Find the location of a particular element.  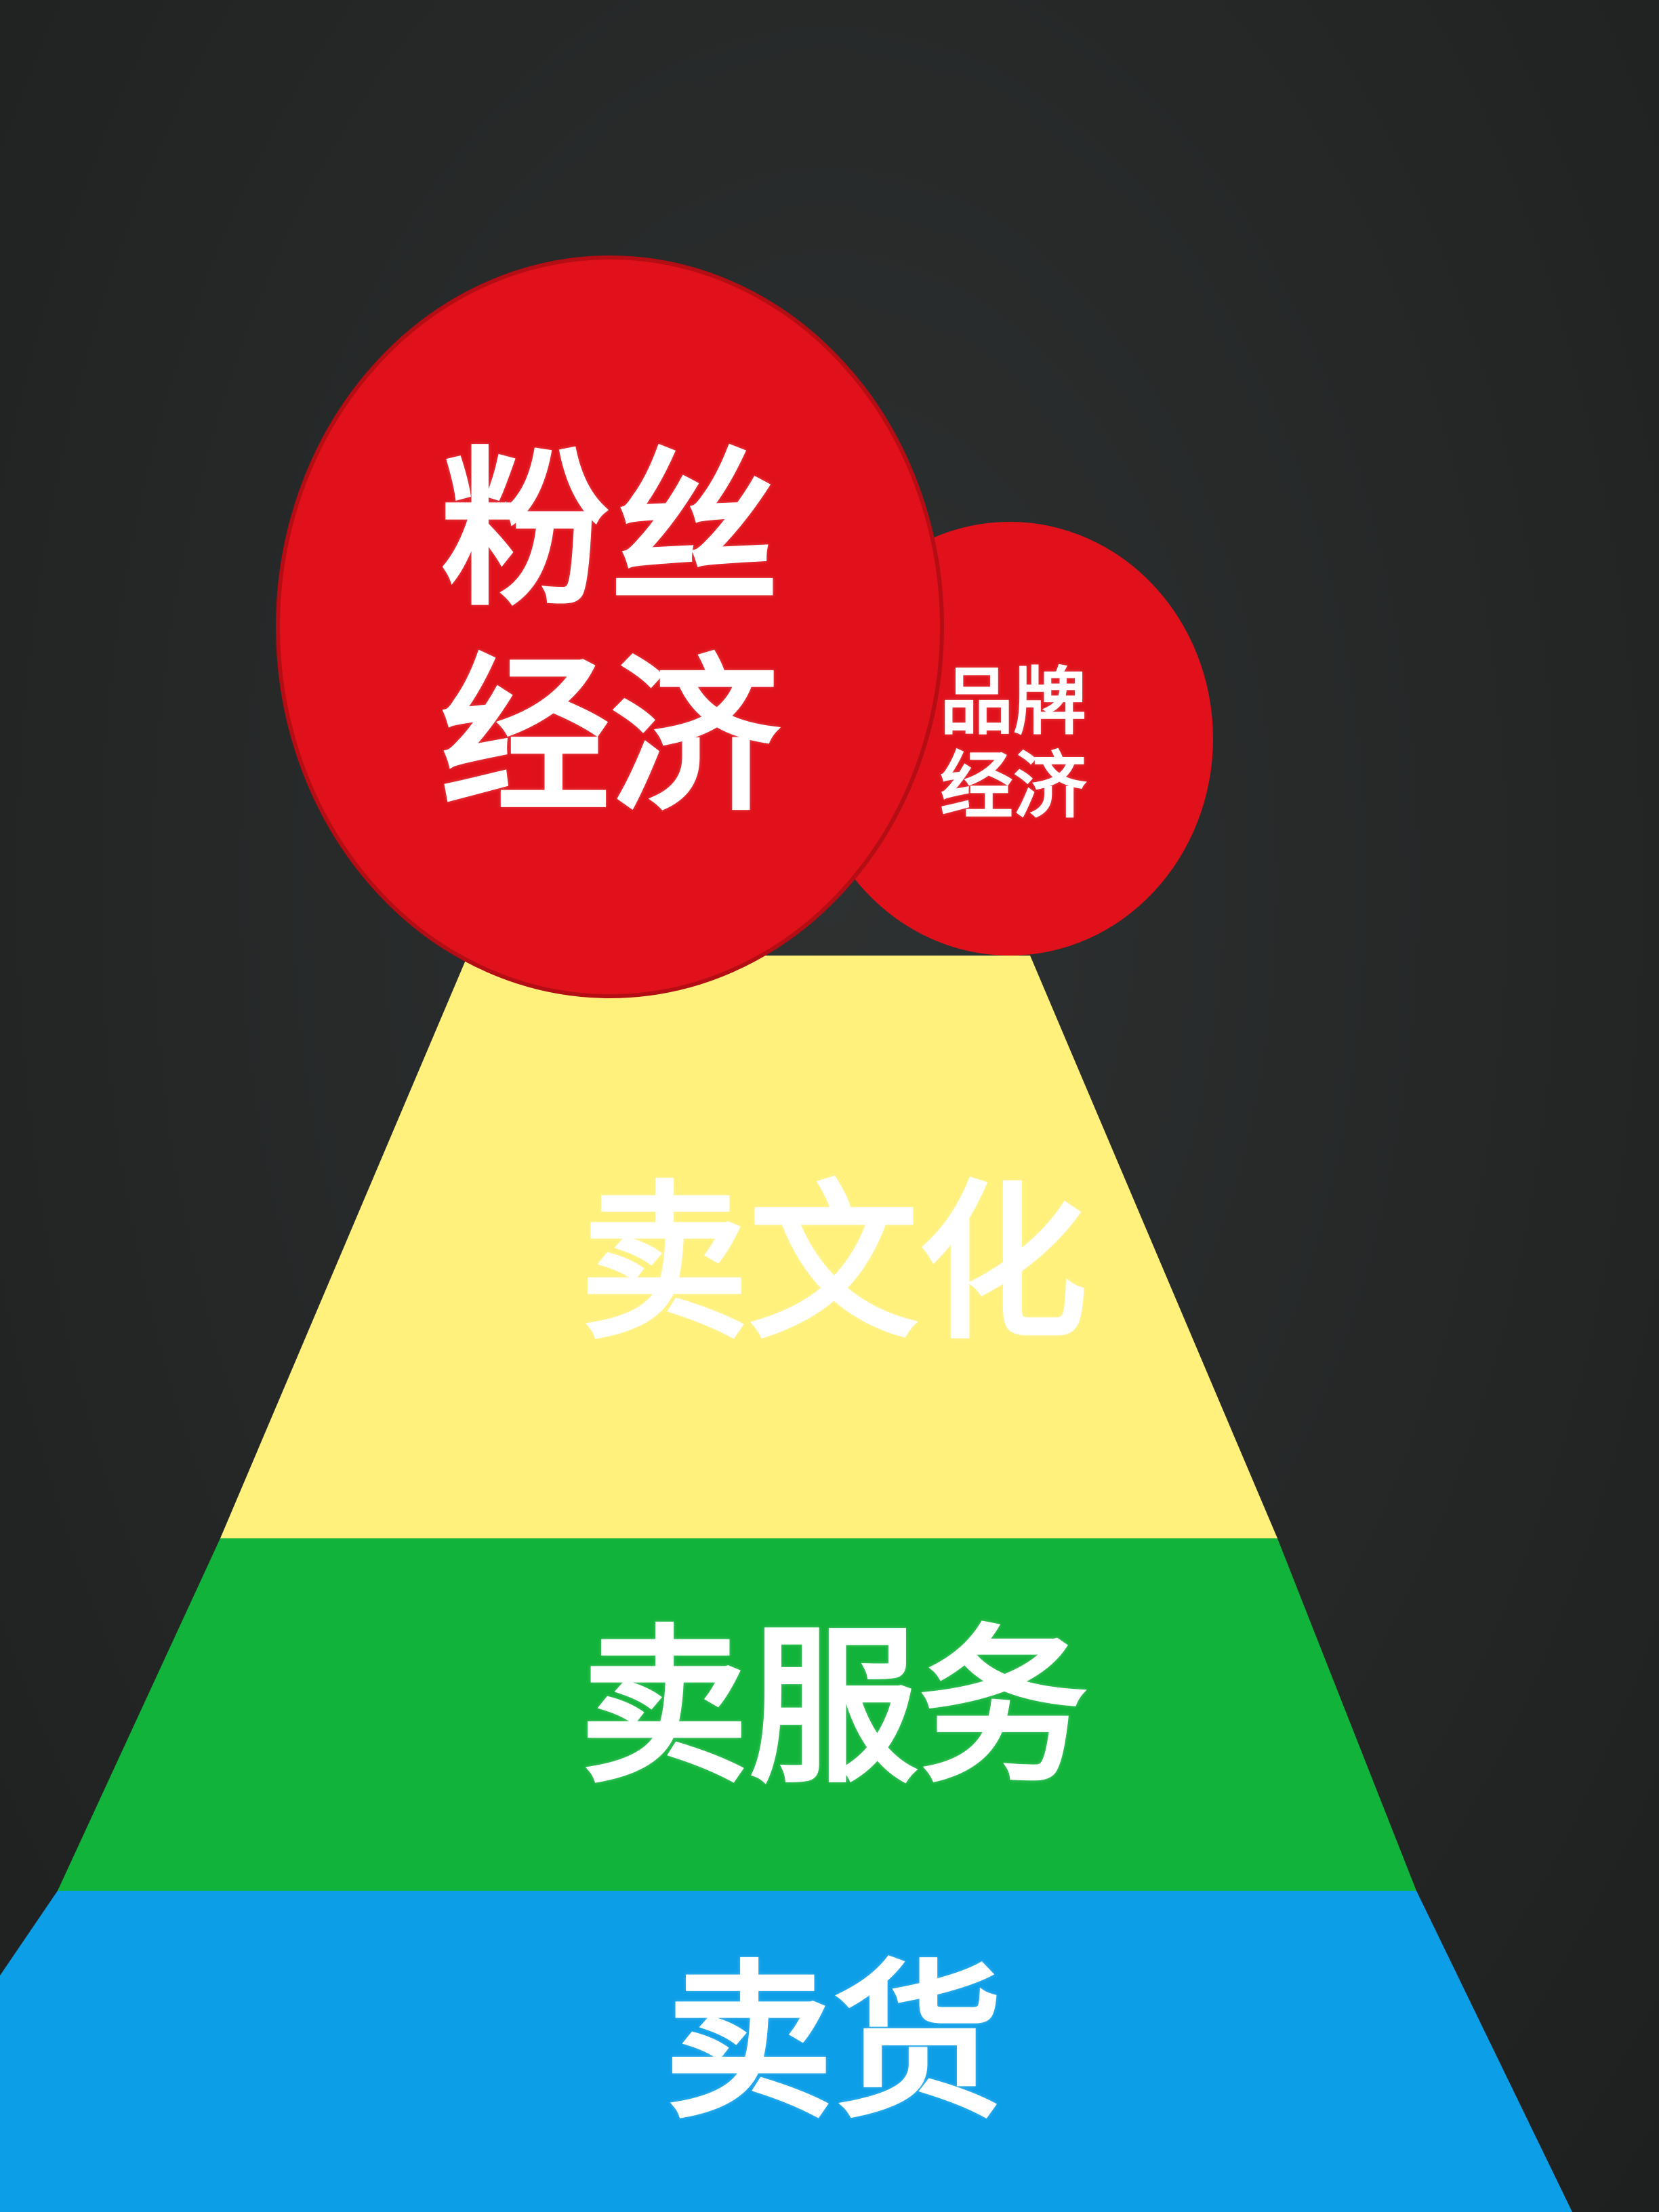

tier-goods-shape is located at coordinates (786, 2051).